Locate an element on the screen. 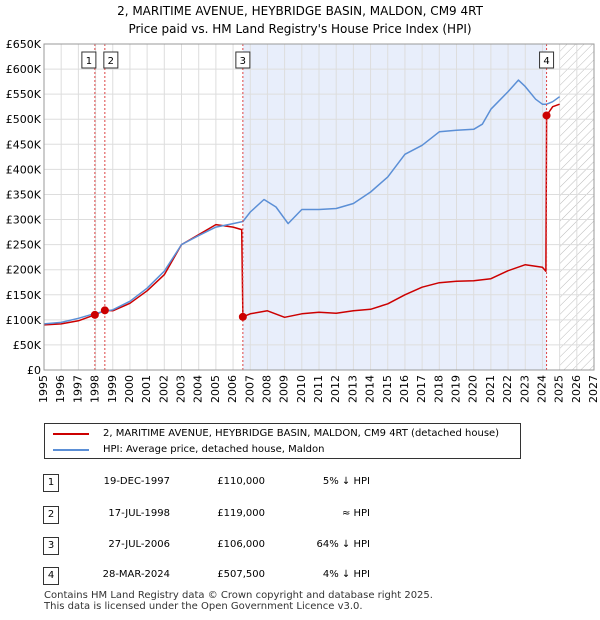  y-tick-label: £150K is located at coordinates (24, 295).